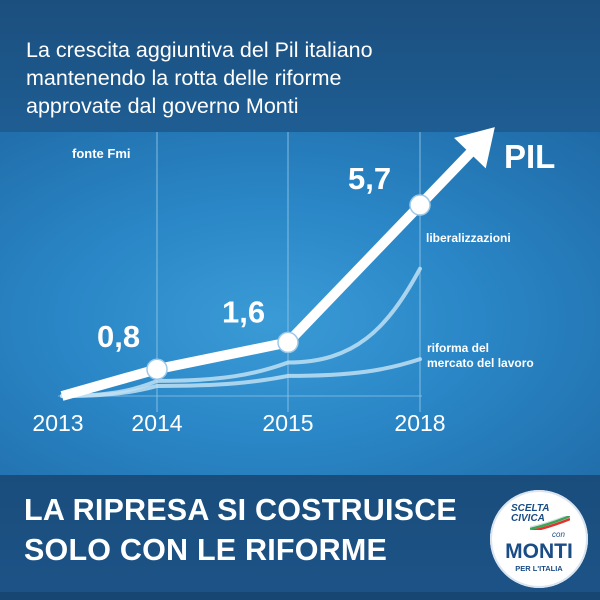 This screenshot has width=600, height=600. Describe the element at coordinates (300, 596) in the screenshot. I see `bottom-strip` at that location.